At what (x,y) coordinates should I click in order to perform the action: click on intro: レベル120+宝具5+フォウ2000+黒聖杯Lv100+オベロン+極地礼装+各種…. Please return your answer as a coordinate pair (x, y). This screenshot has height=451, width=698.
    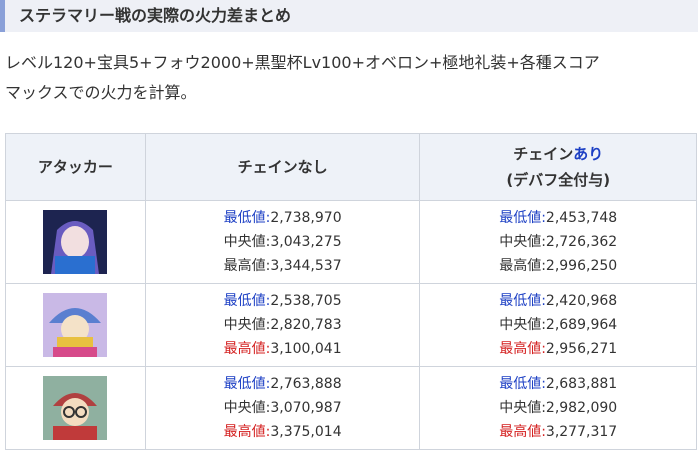
    Looking at the image, I should click on (302, 78).